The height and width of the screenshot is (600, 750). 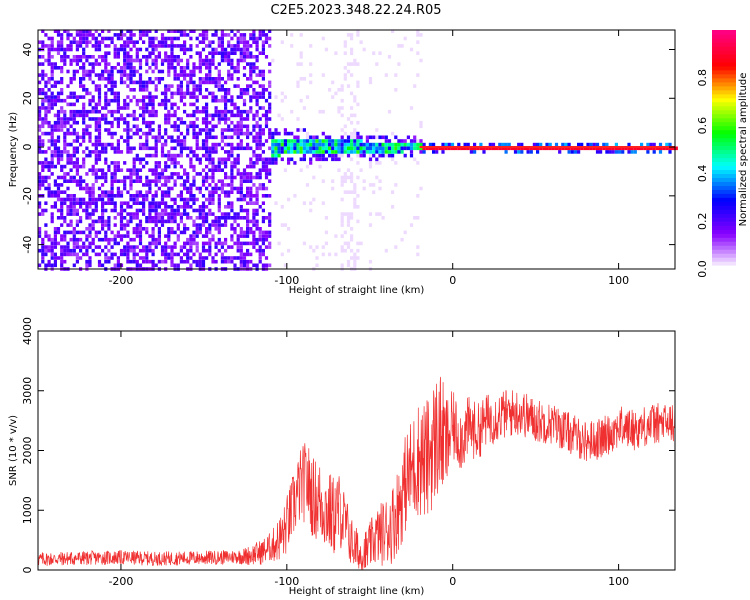 I want to click on x-axis-label: Height of straight line (km), so click(x=357, y=591).